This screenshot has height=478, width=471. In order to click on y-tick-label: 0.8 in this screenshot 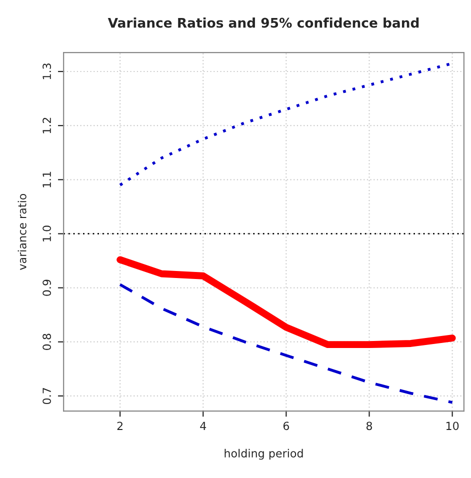, I will do `click(47, 342)`.